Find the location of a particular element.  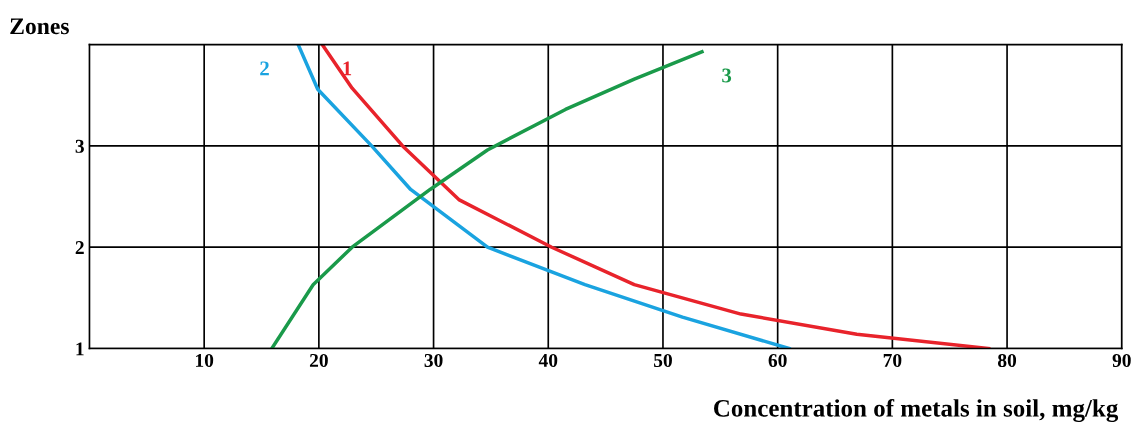

y-tick-label: 2 is located at coordinates (79, 247).